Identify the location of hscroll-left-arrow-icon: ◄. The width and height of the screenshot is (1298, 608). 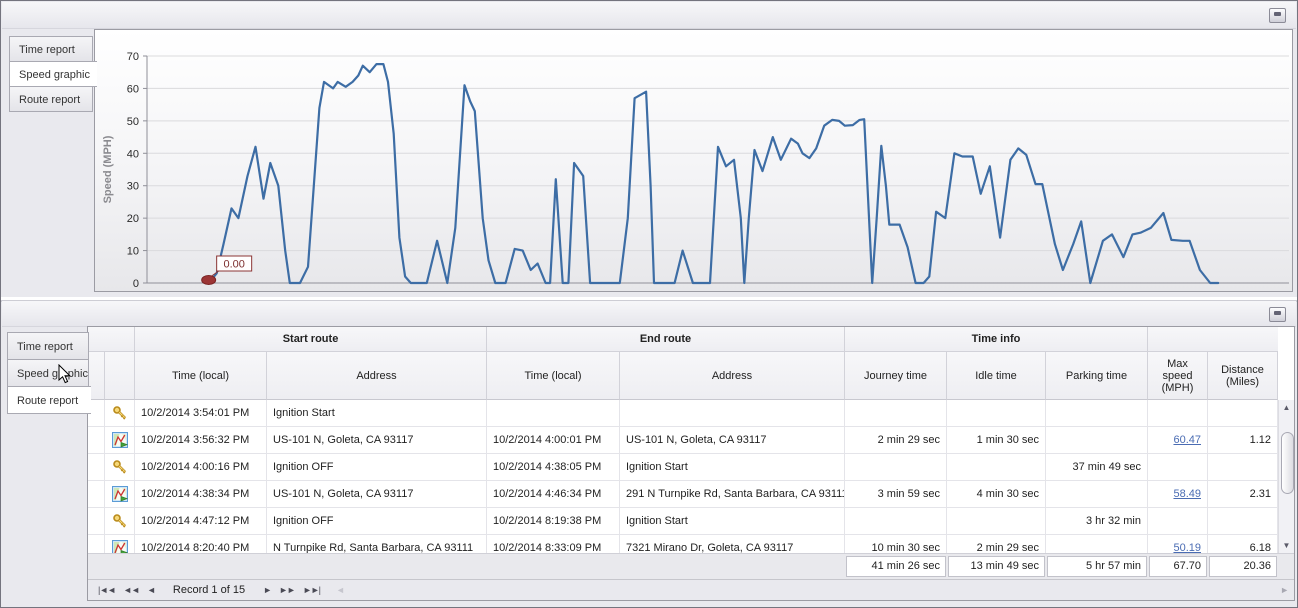
(340, 590).